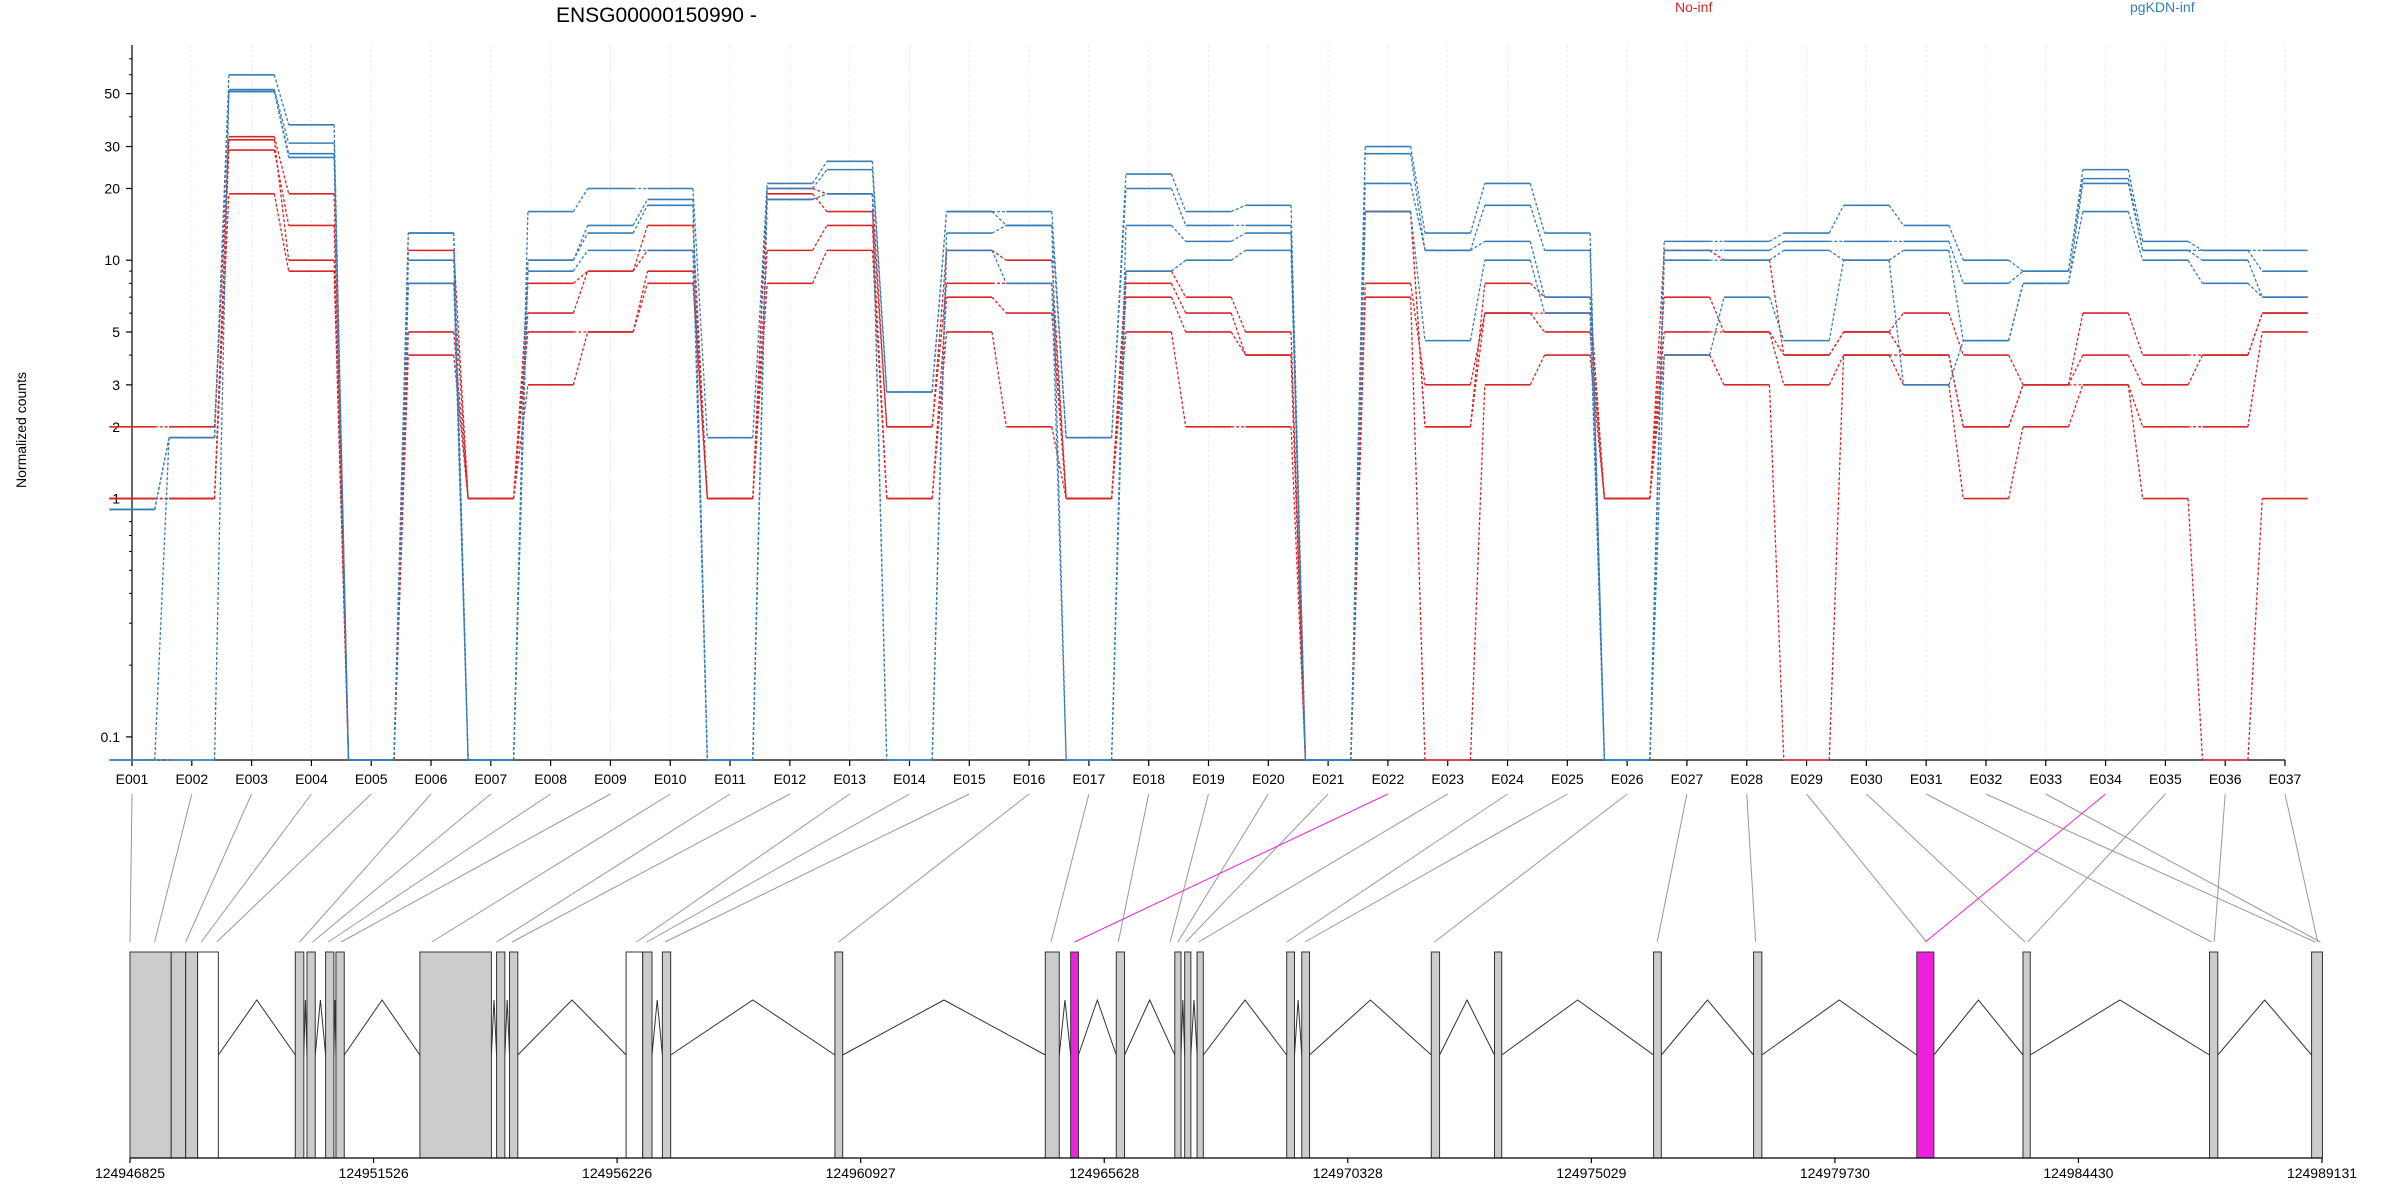 The image size is (2400, 1200). Describe the element at coordinates (1687, 779) in the screenshot. I see `x-tick-label-e027: E027` at that location.